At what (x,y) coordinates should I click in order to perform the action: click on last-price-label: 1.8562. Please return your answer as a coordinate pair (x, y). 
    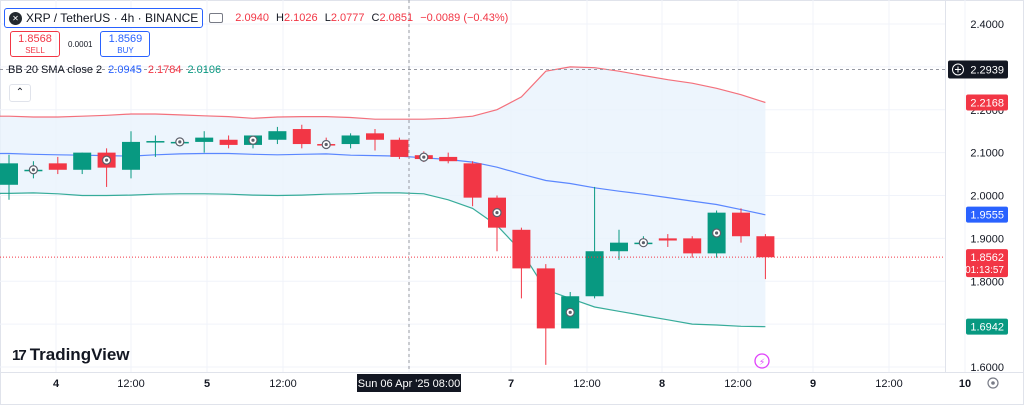
    Looking at the image, I should click on (987, 258).